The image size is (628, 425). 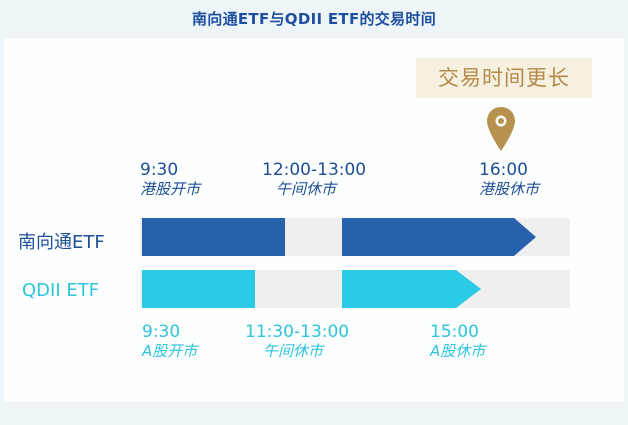 I want to click on top-marker-lunch: 12:00-13:00 午间休市, so click(x=314, y=179).